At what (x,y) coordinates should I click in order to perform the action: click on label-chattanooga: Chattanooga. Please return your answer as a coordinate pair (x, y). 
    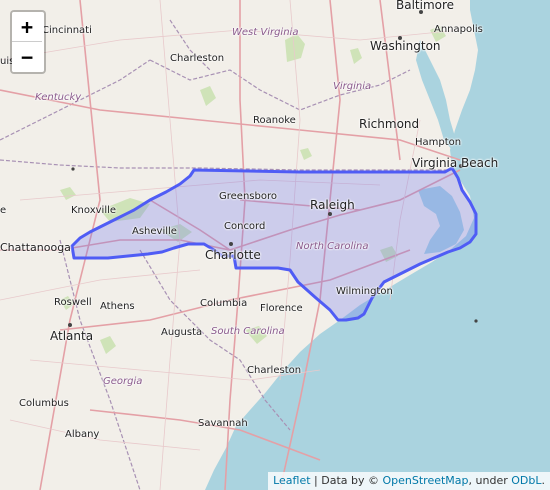
    Looking at the image, I should click on (35, 247).